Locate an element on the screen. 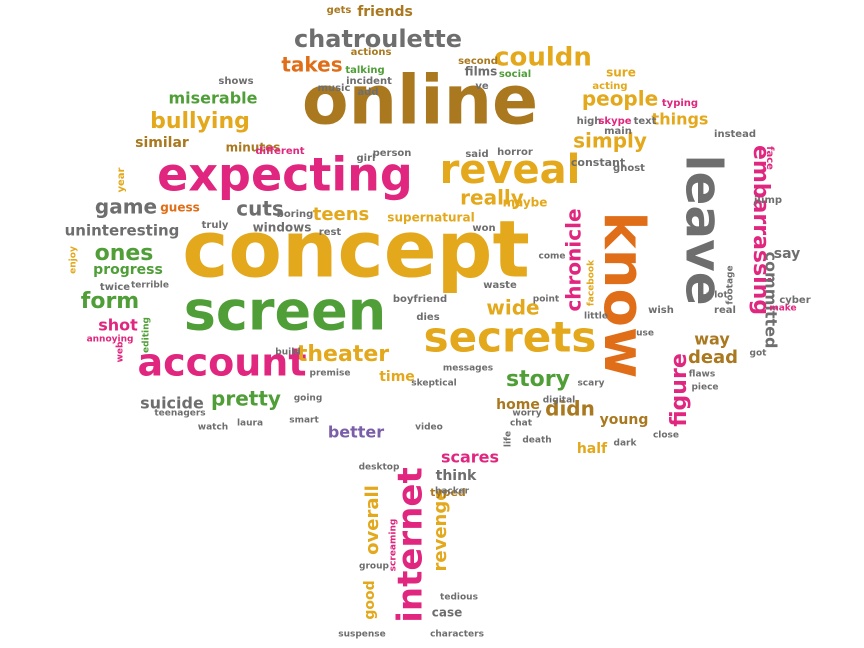 The image size is (864, 648). word-story: story is located at coordinates (538, 379).